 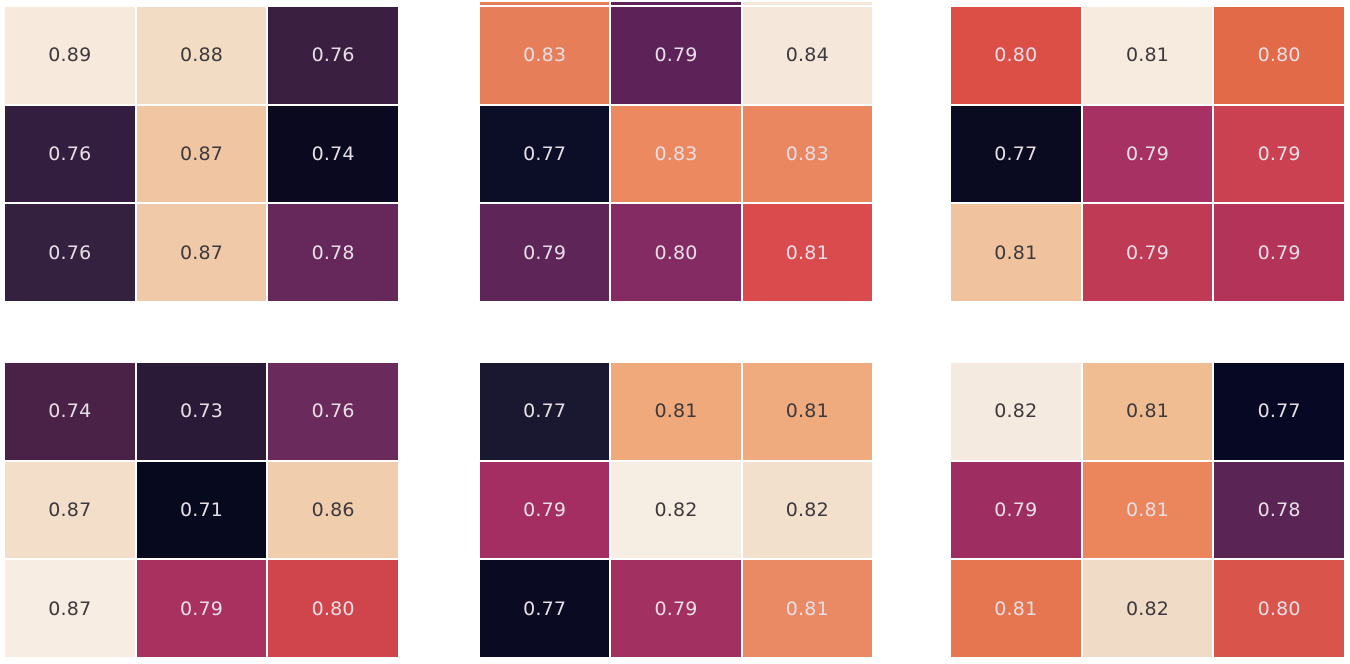 I want to click on heatmap-cell: 0.73, so click(x=201, y=411).